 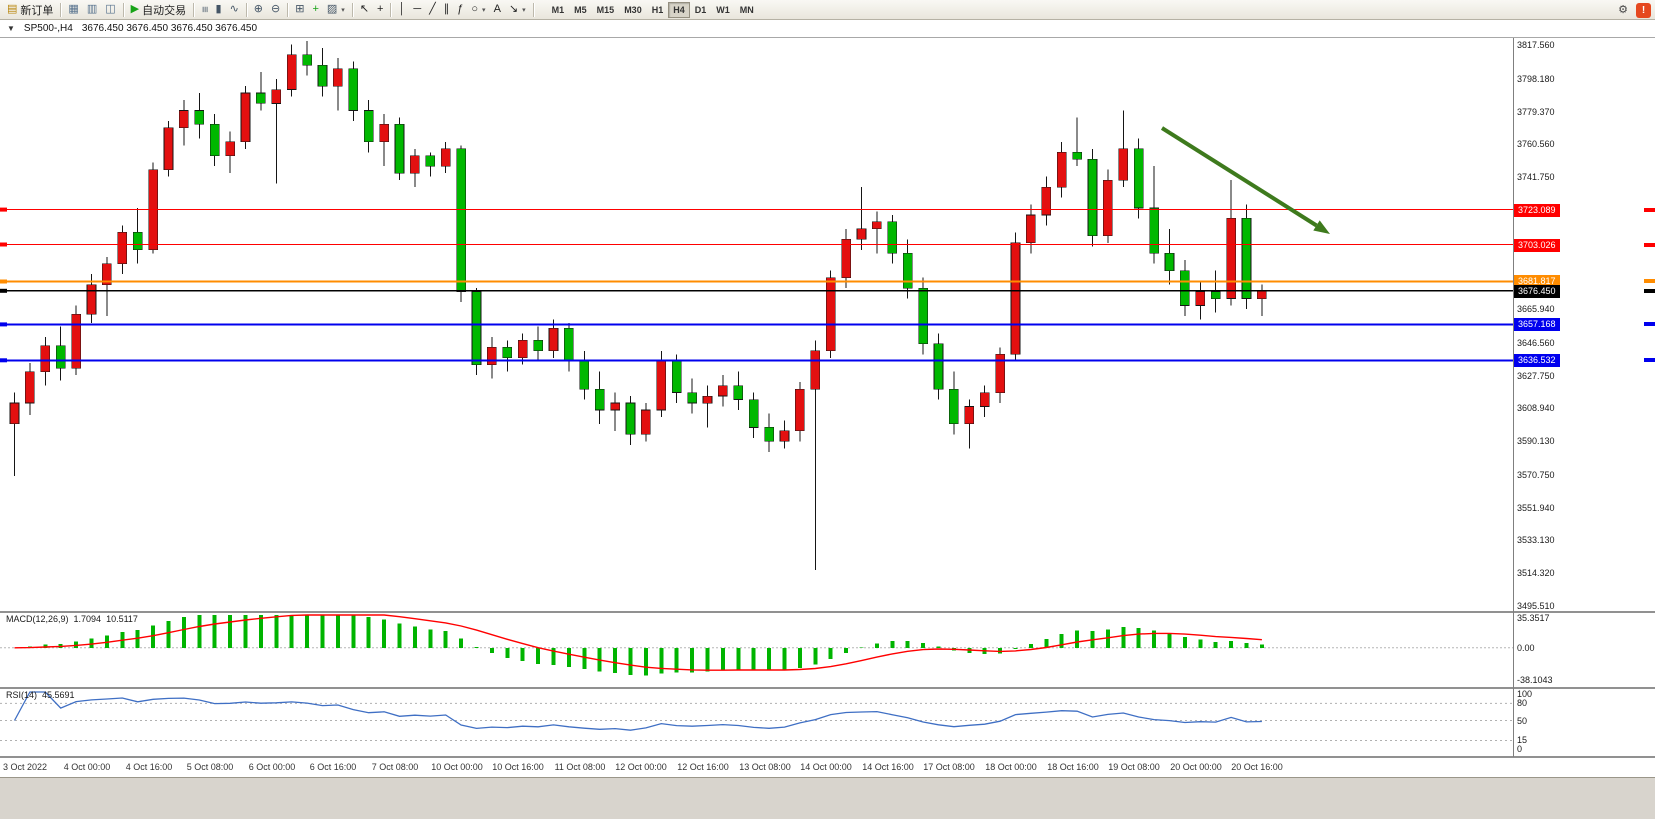 What do you see at coordinates (558, 9) in the screenshot?
I see `timeframe-m1-button: M1` at bounding box center [558, 9].